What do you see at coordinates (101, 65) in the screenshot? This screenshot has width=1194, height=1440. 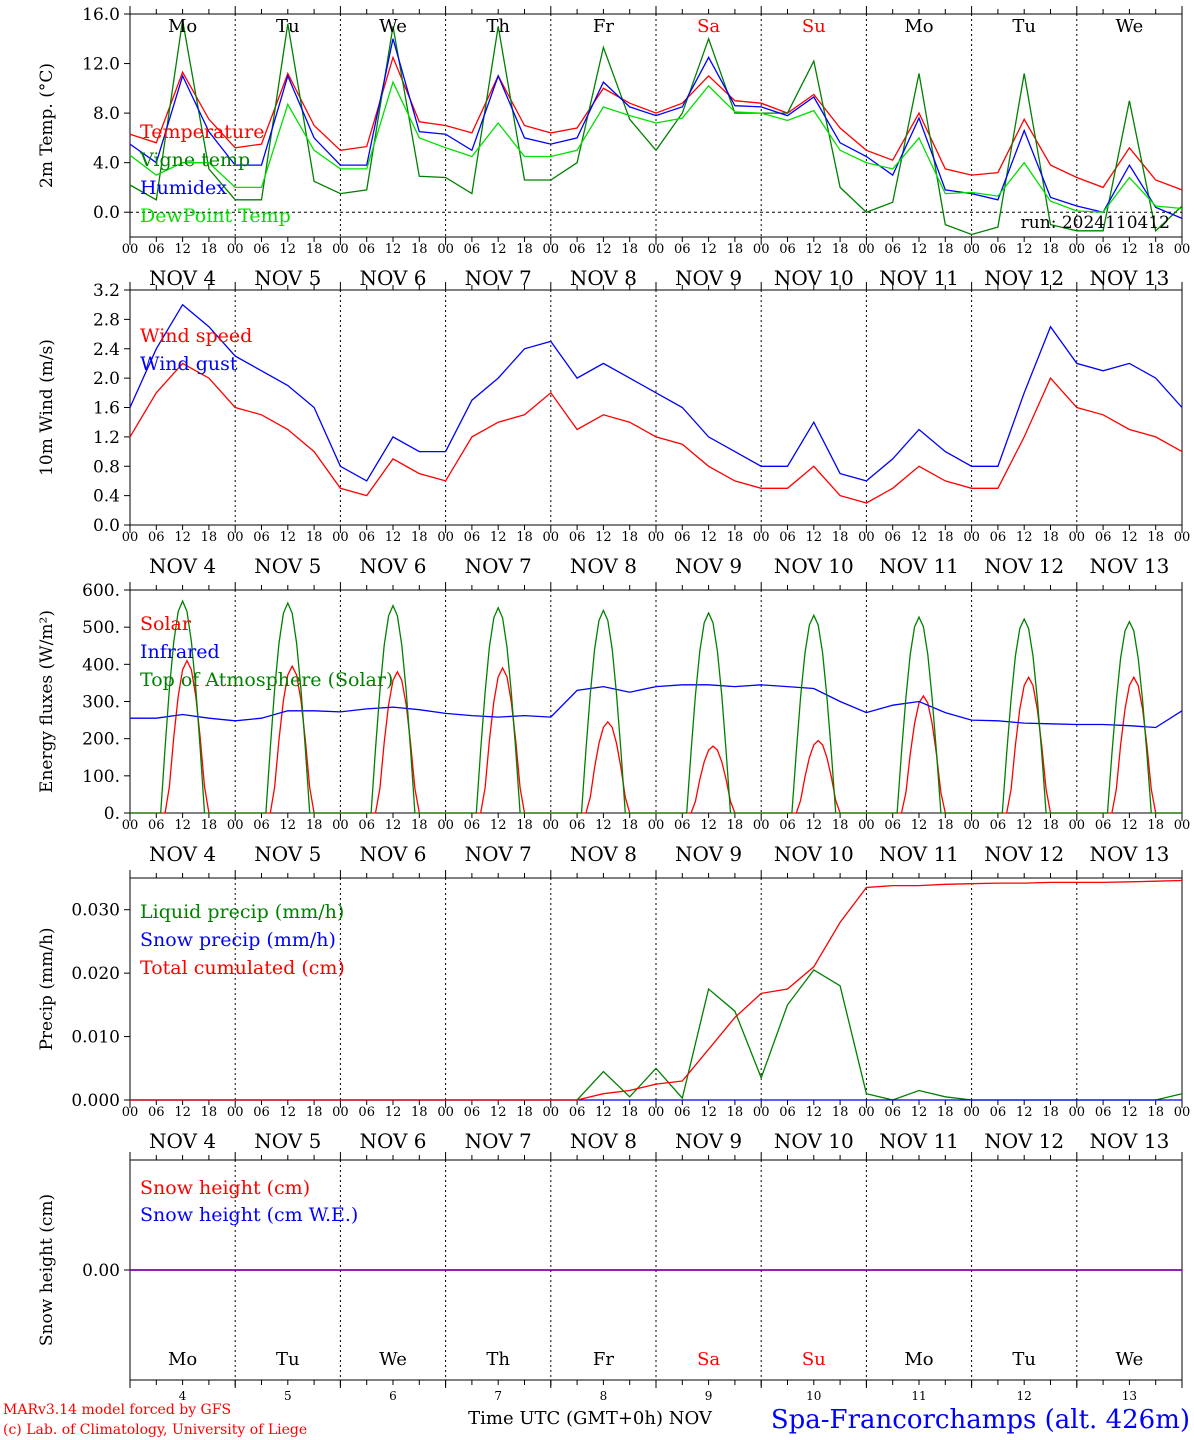 I see `y-tick-label: 12.0` at bounding box center [101, 65].